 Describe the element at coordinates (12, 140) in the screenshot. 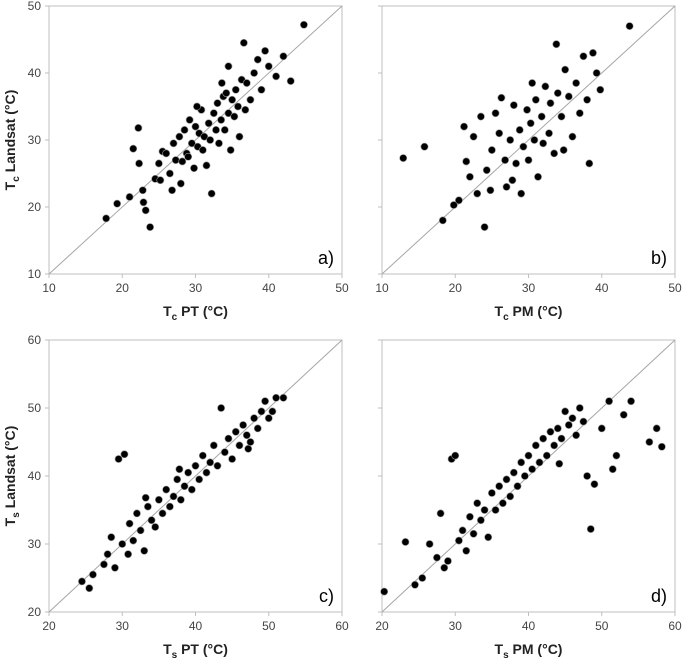

I see `y-axis-label: Tc Landsat (°C)` at that location.